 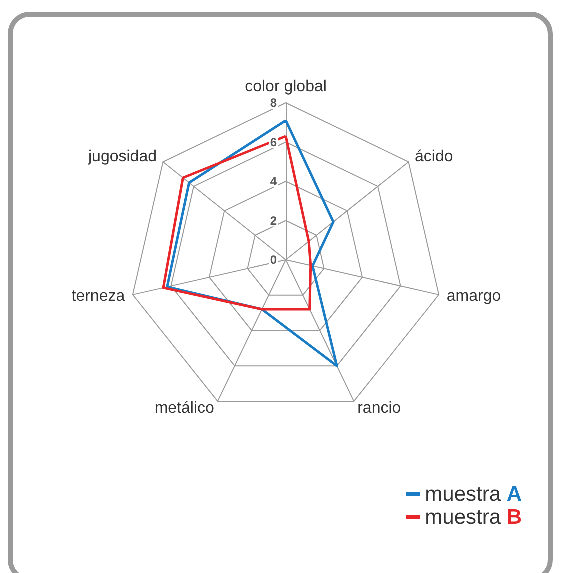 I want to click on spoke-label: terneza, so click(x=99, y=297).